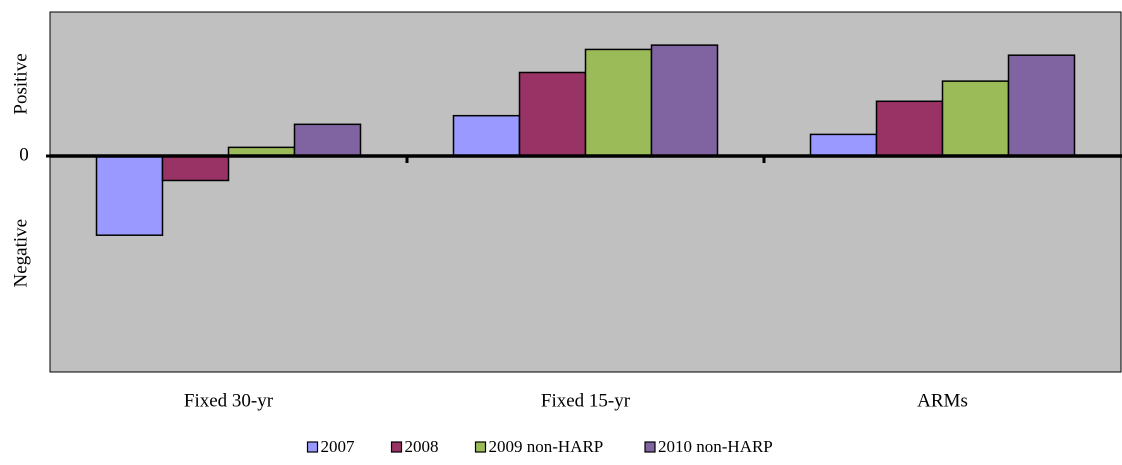  Describe the element at coordinates (229, 400) in the screenshot. I see `x-tick-label: Fixed 30-yr` at that location.